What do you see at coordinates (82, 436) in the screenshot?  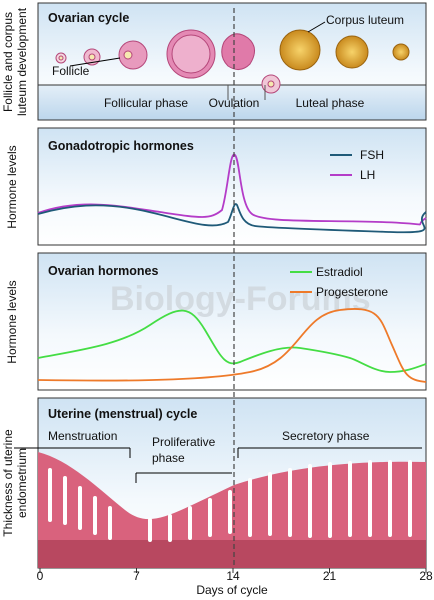 I see `phase-label: Menstruation` at bounding box center [82, 436].